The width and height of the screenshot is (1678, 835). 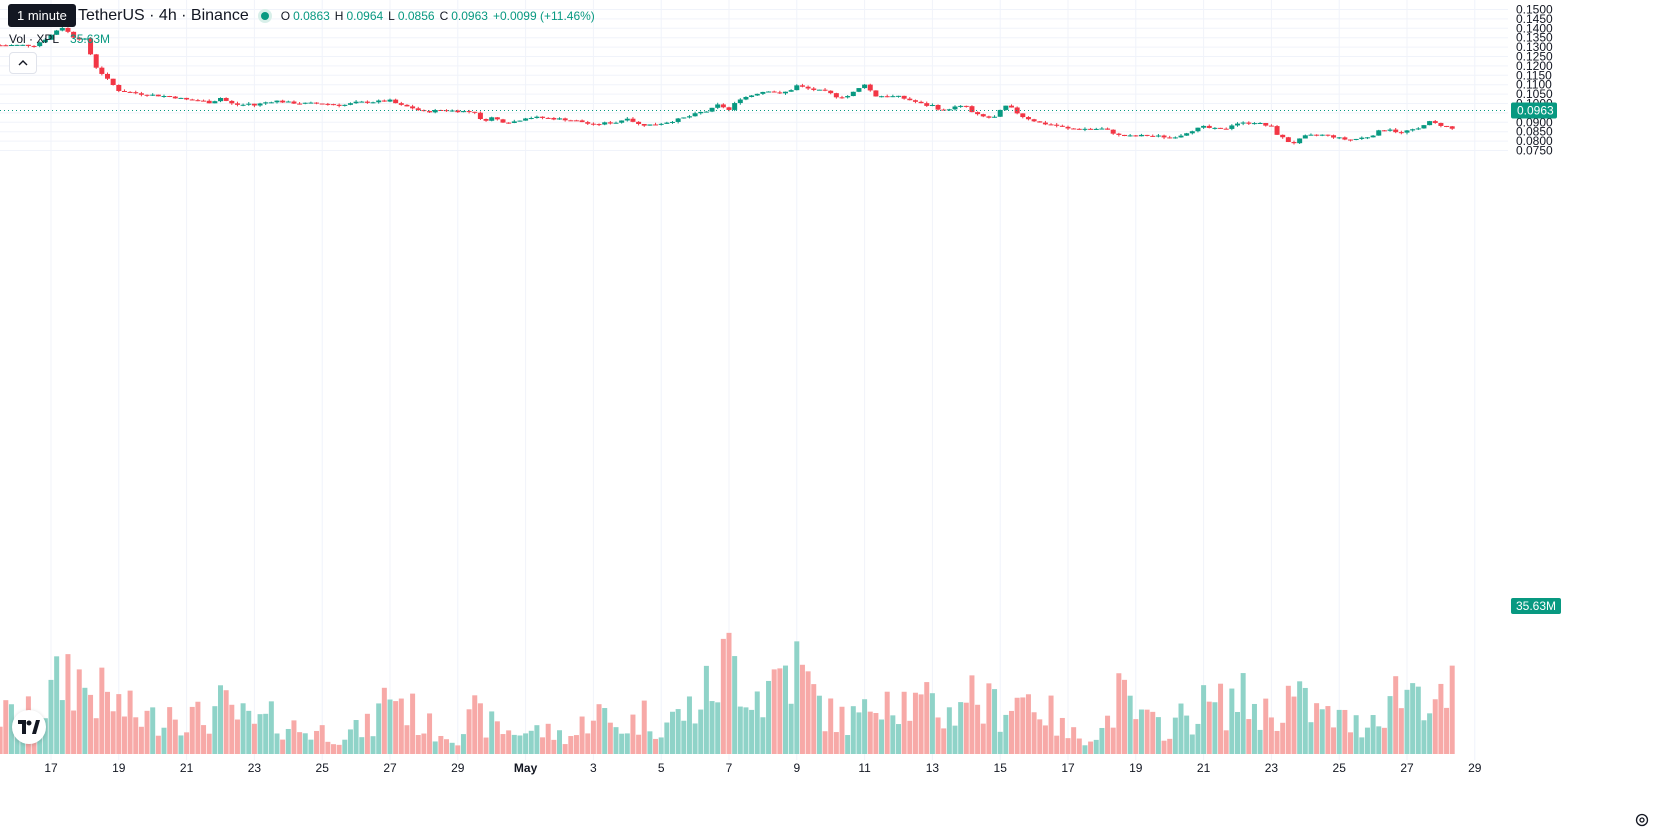 What do you see at coordinates (1642, 820) in the screenshot?
I see `chart-settings-button` at bounding box center [1642, 820].